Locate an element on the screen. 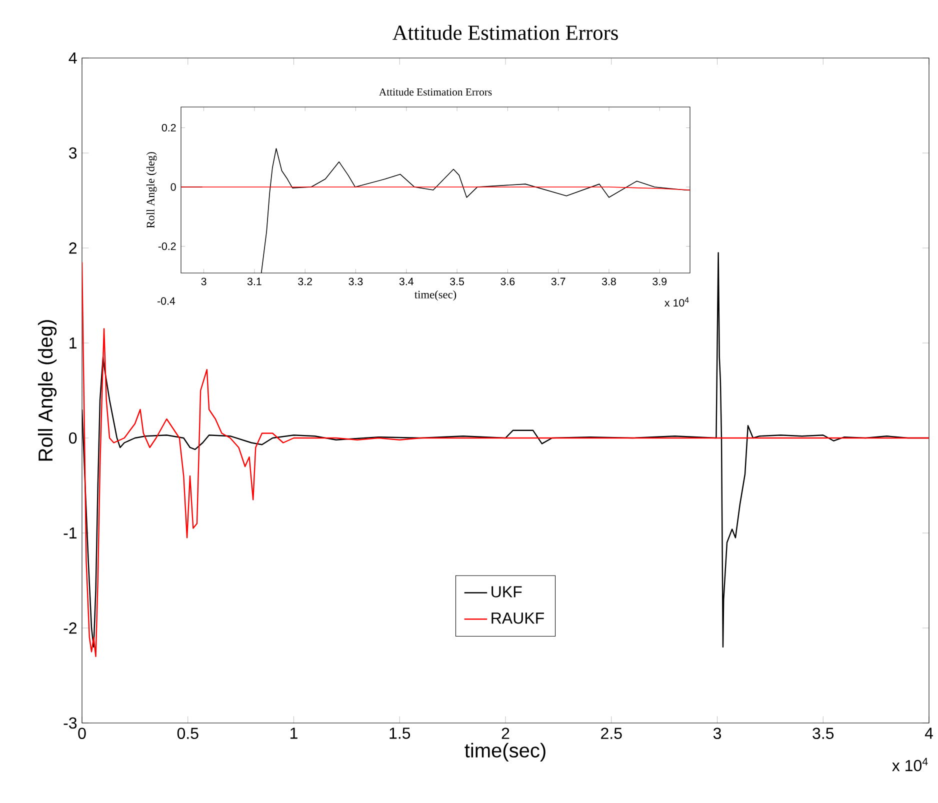  x-tick-label: 2.5 is located at coordinates (611, 734).